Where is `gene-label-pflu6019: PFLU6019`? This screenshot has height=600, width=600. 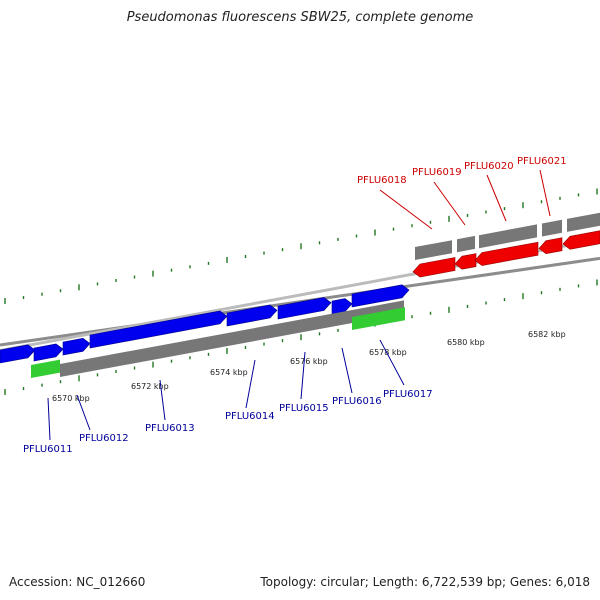 gene-label-pflu6019: PFLU6019 is located at coordinates (437, 172).